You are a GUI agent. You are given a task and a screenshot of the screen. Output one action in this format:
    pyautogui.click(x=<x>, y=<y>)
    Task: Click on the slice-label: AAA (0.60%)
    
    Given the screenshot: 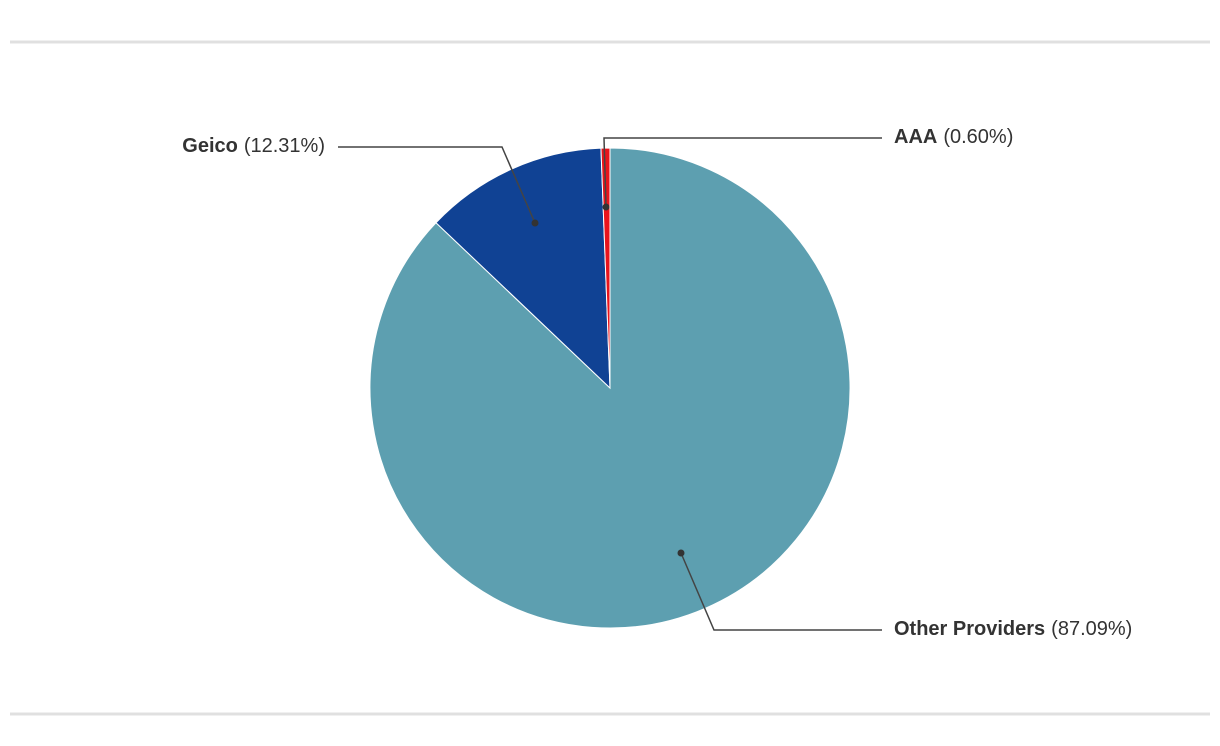 What is the action you would take?
    pyautogui.click(x=953, y=137)
    